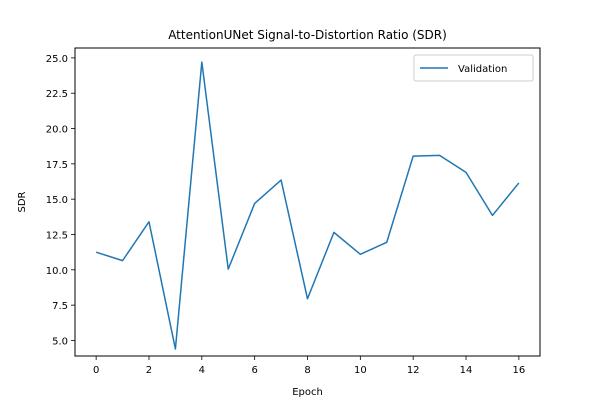 This screenshot has height=404, width=600. Describe the element at coordinates (518, 370) in the screenshot. I see `x-tick-label: 16` at that location.